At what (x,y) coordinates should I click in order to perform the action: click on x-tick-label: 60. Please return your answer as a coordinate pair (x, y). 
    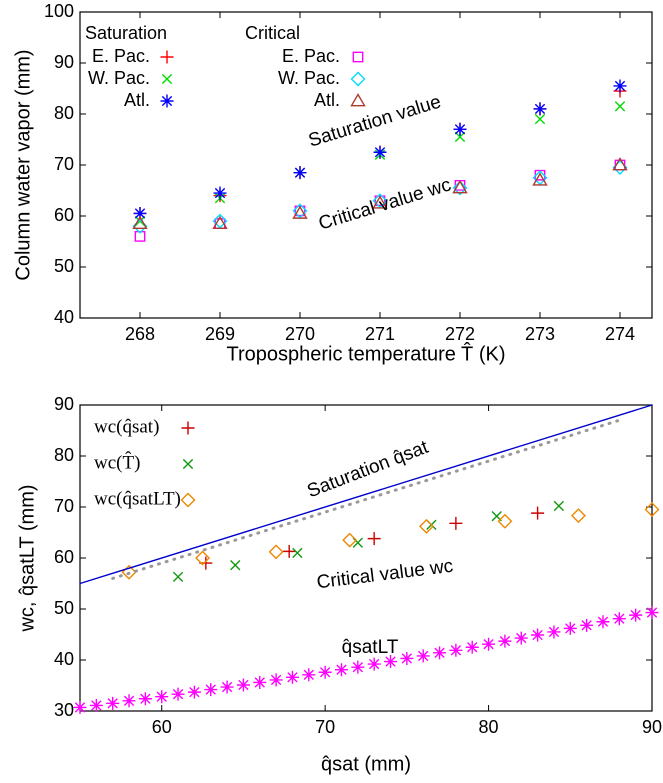
    Looking at the image, I should click on (162, 727).